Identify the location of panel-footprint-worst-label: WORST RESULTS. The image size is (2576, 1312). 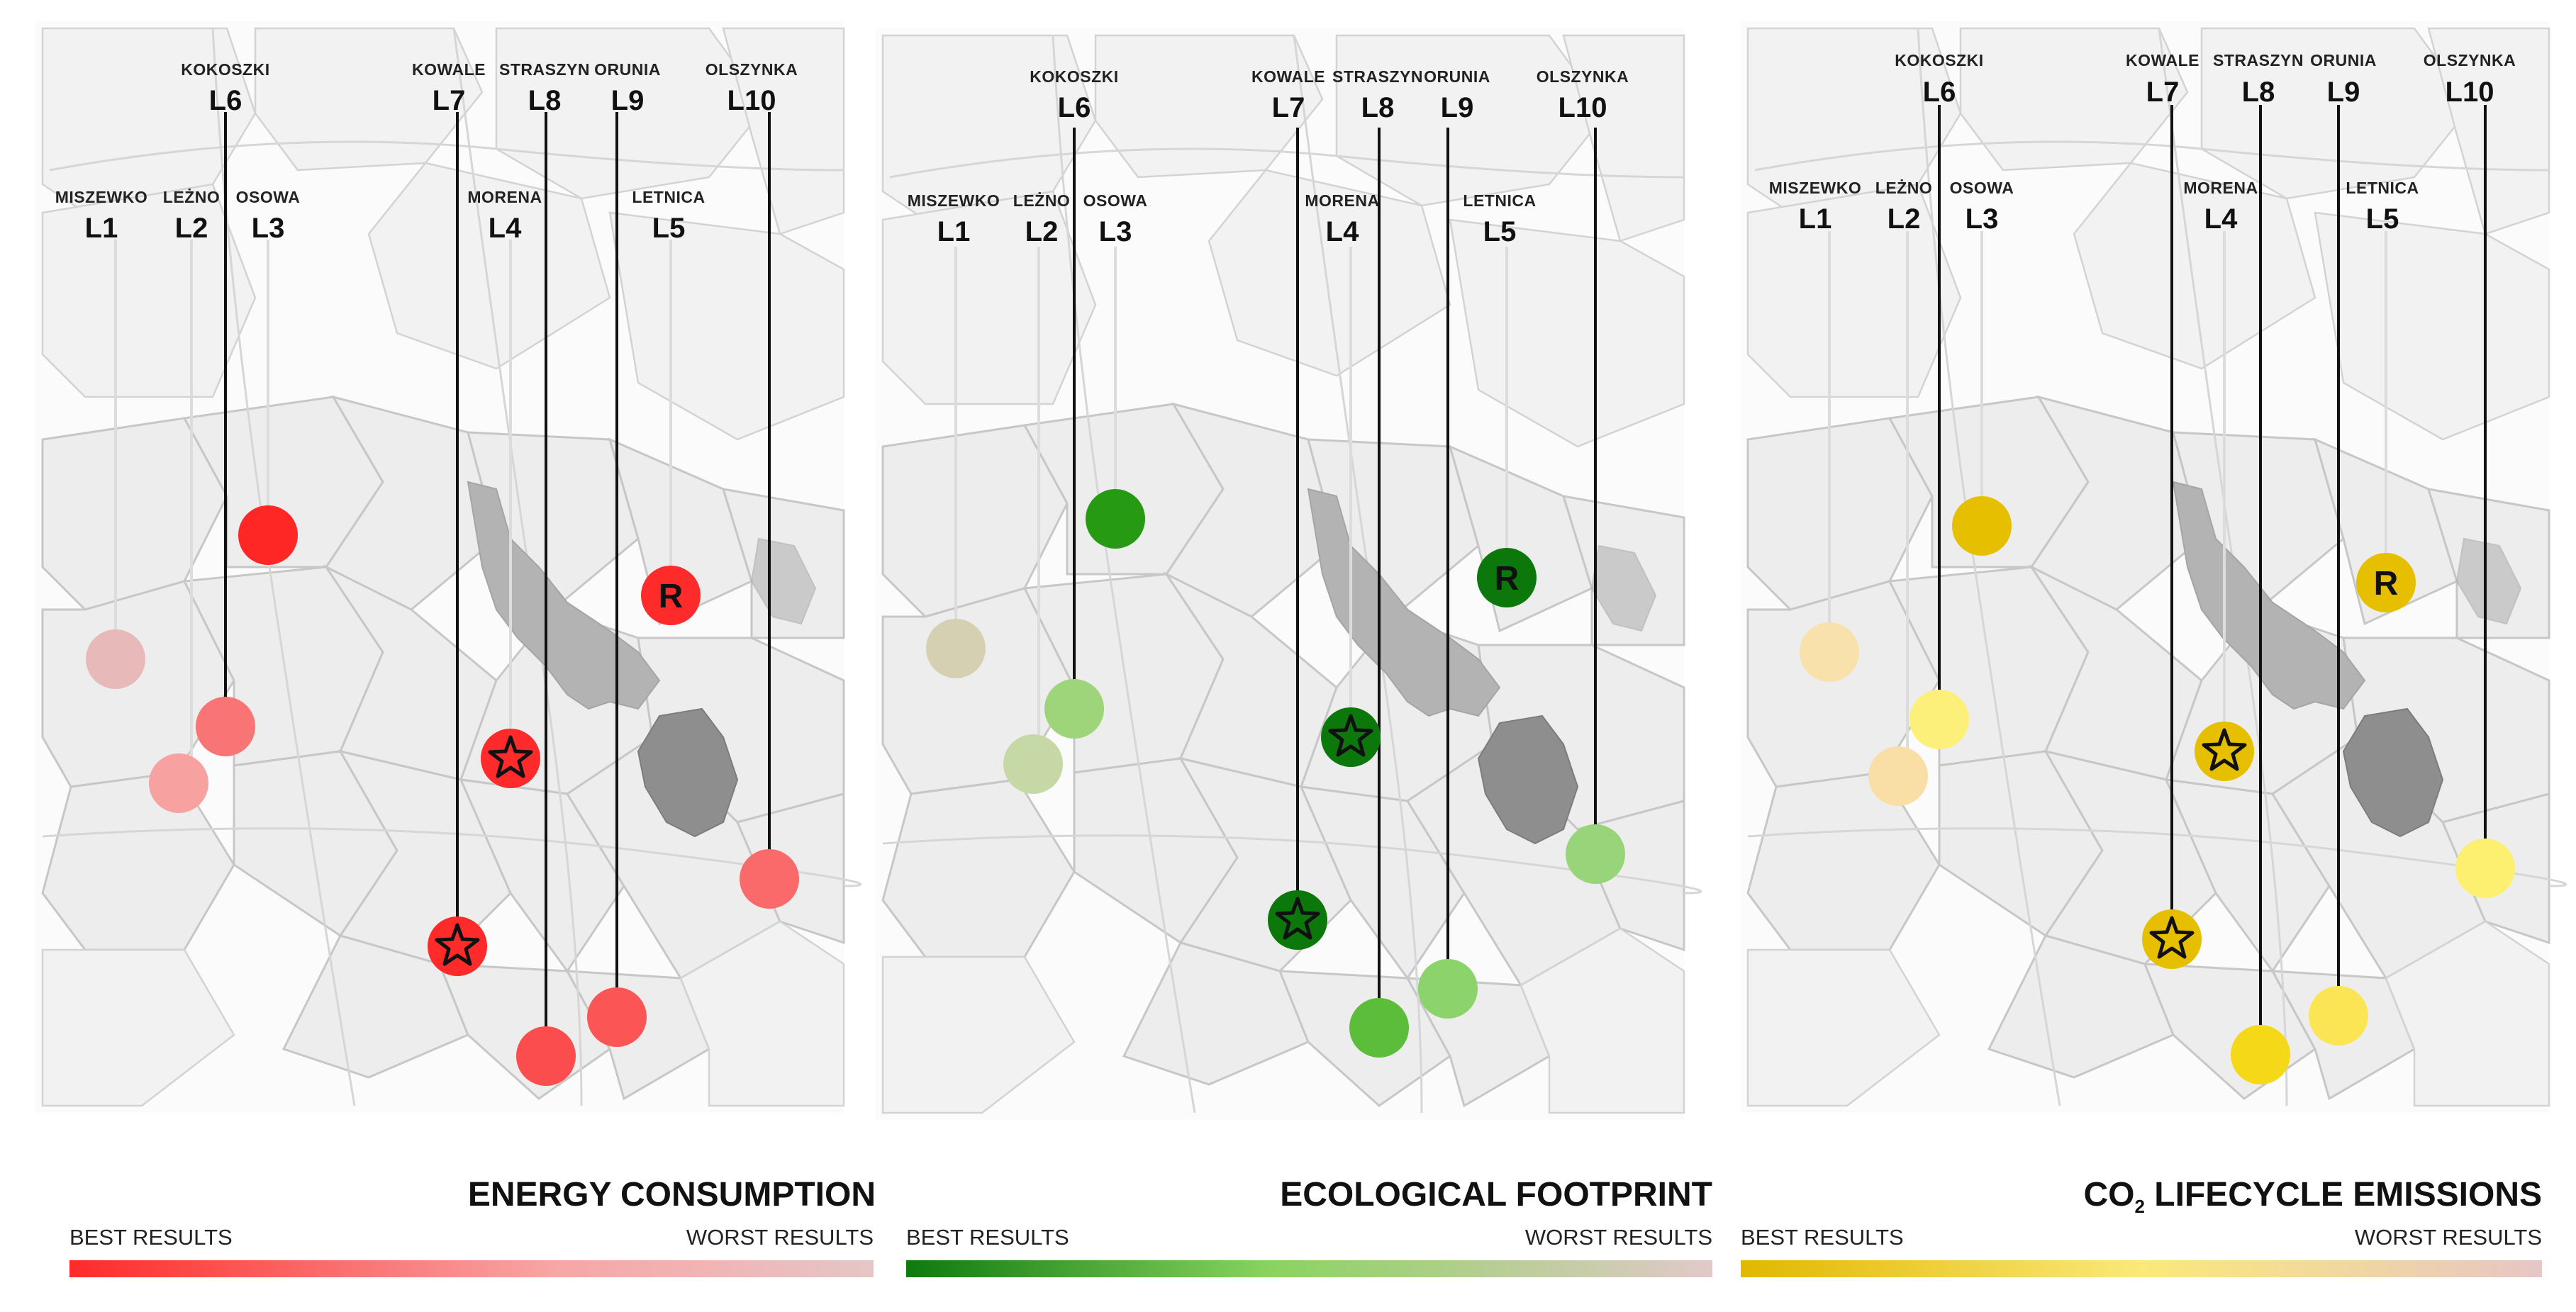
(1618, 1237).